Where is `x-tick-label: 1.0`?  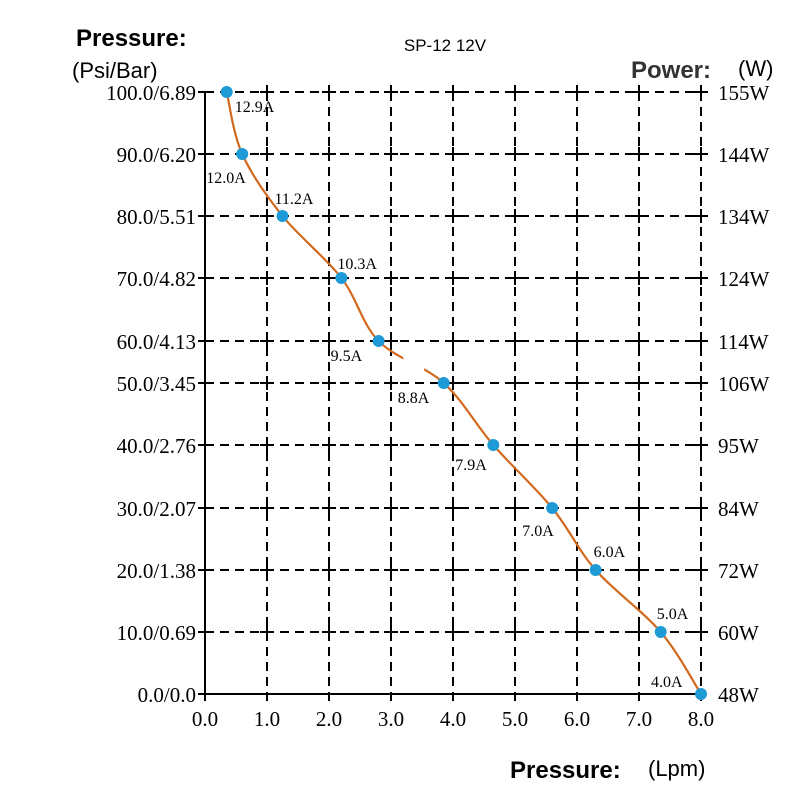
x-tick-label: 1.0 is located at coordinates (267, 719).